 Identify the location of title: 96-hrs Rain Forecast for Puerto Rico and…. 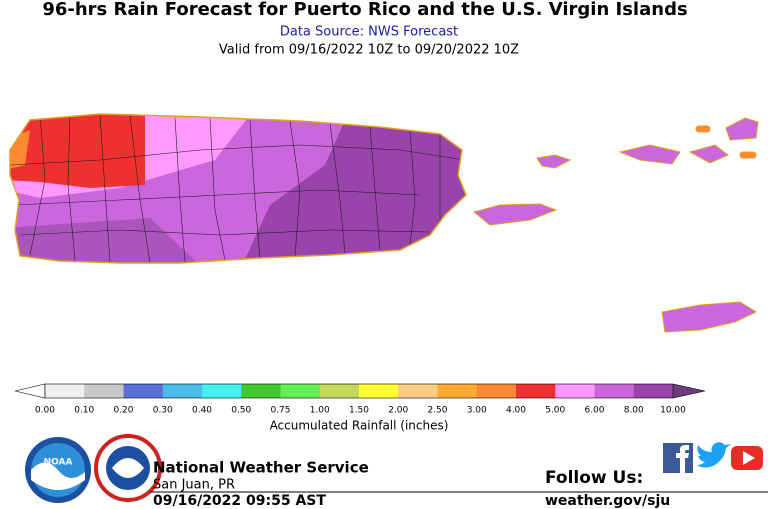
(364, 10).